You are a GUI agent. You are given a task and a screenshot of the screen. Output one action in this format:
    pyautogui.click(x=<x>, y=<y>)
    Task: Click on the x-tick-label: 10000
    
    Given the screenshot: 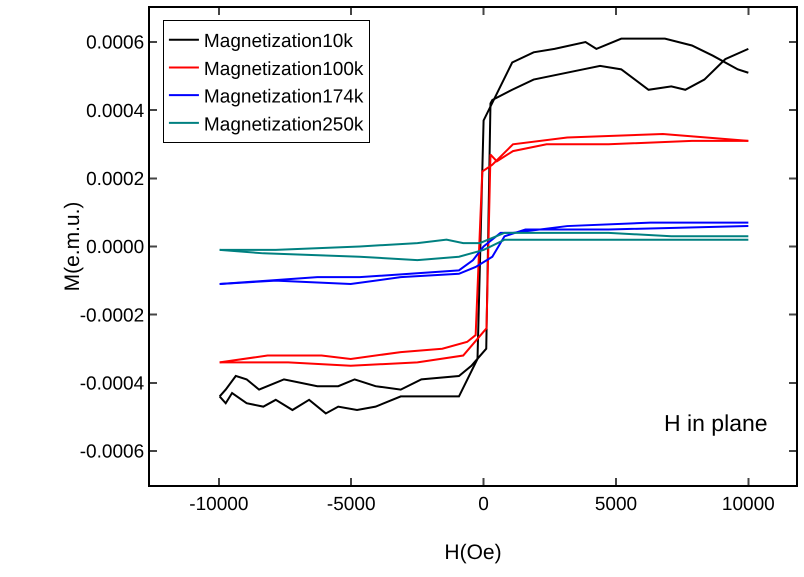 What is the action you would take?
    pyautogui.click(x=748, y=504)
    